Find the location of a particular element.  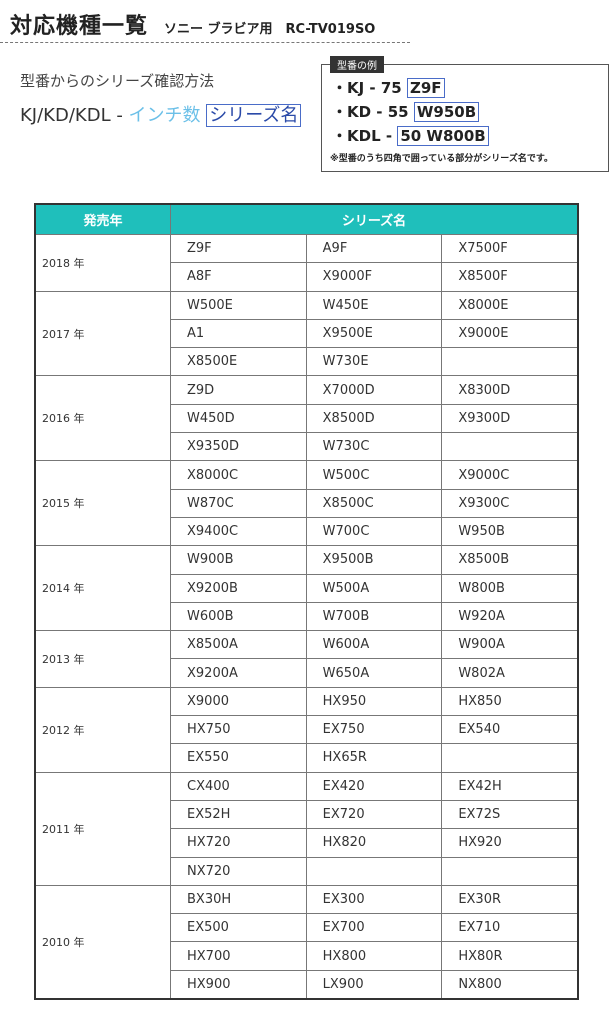

table-row: 2017 年 W500E W450E X8000E is located at coordinates (306, 333).